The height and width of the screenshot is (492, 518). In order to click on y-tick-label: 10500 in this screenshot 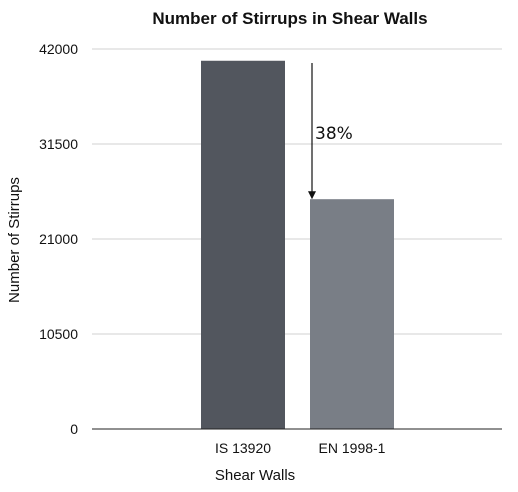, I will do `click(58, 334)`.